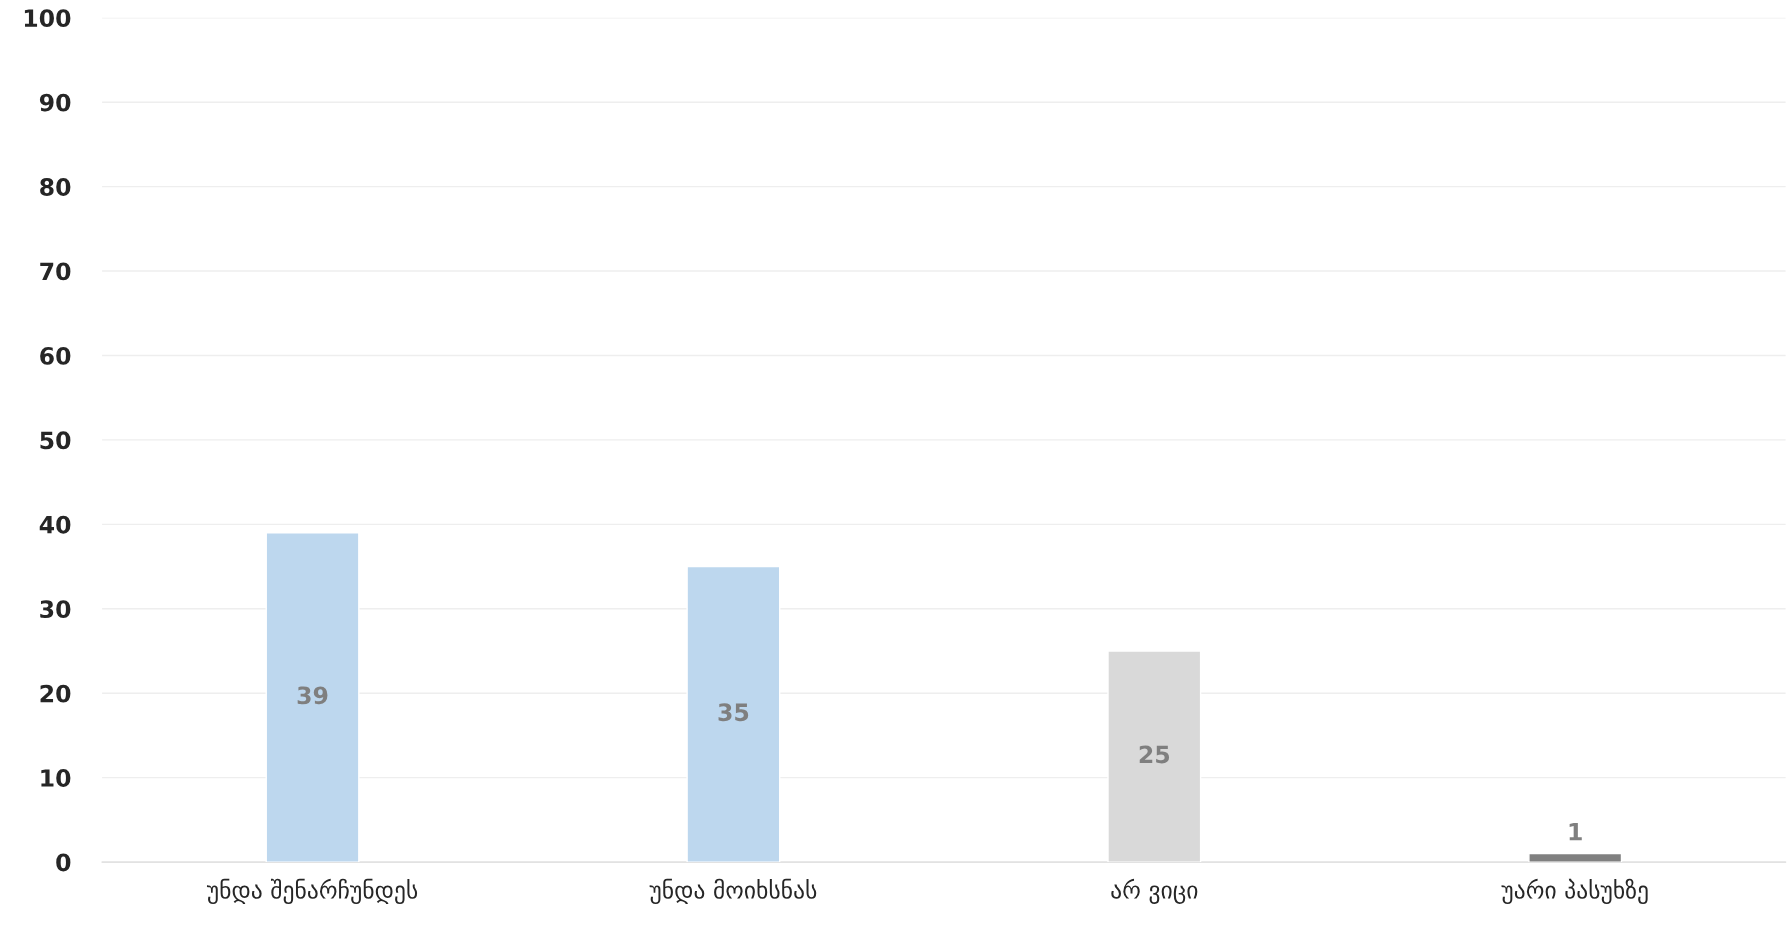 This screenshot has width=1791, height=935. Describe the element at coordinates (1575, 832) in the screenshot. I see `data-label: 1` at that location.